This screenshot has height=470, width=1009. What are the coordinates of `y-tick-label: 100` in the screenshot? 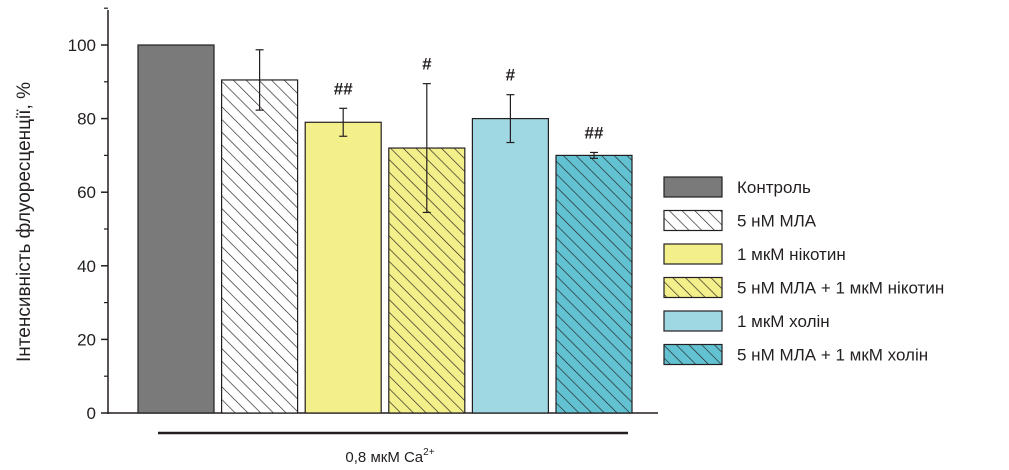 It's located at (82, 45).